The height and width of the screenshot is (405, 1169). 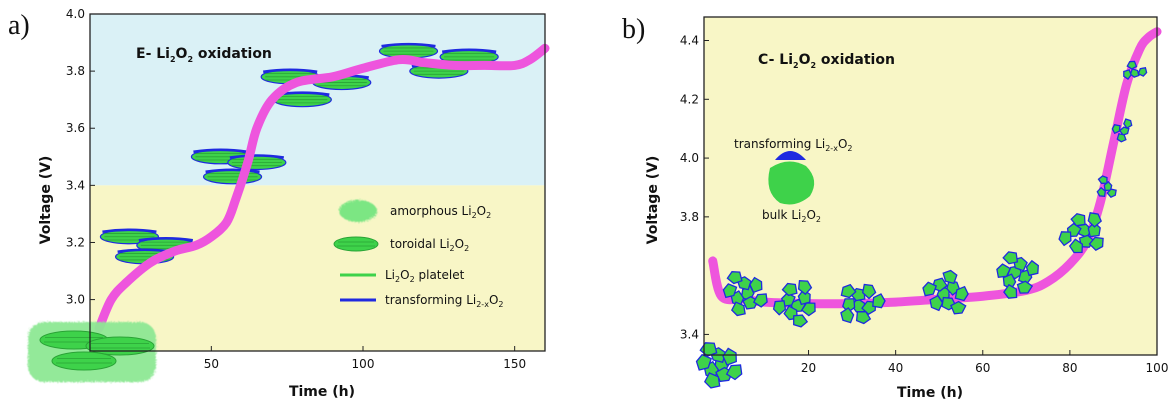 I want to click on legend-toroid-label: toroidal Li2O2, so click(x=429, y=245).